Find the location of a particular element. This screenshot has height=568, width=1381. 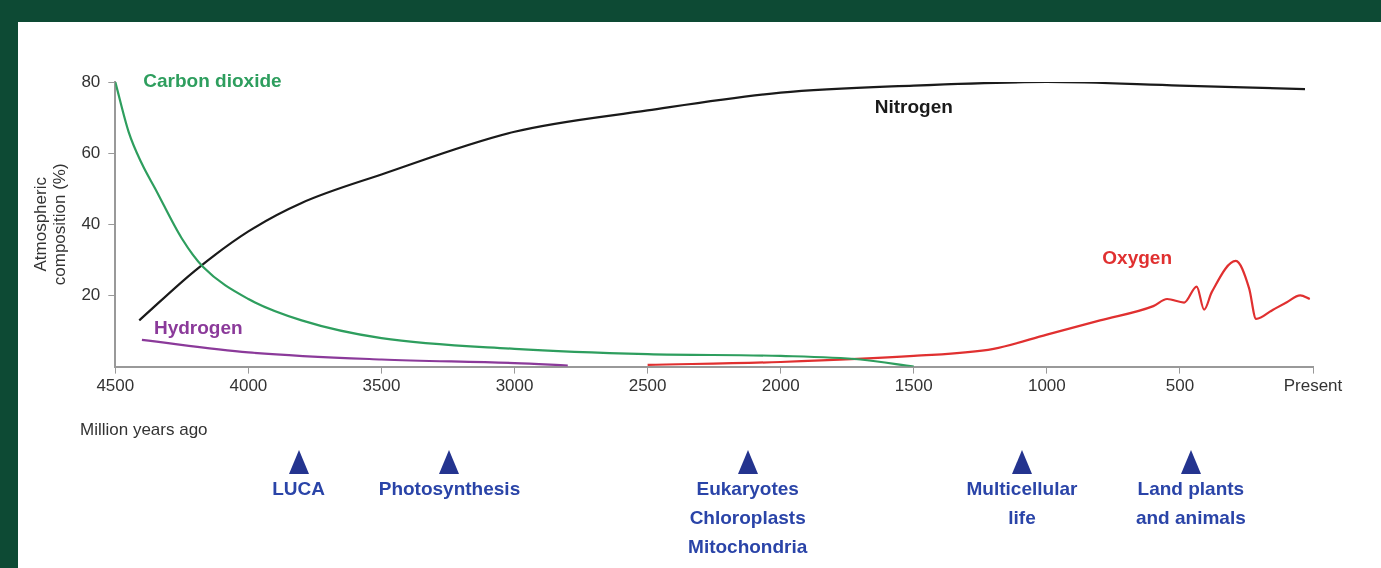

series-label: Hydrogen is located at coordinates (198, 328).